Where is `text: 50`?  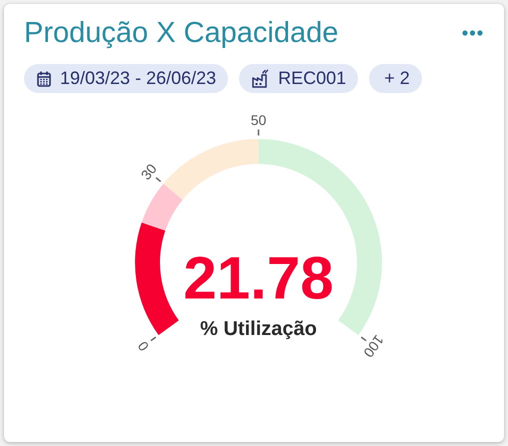
text: 50 is located at coordinates (258, 120).